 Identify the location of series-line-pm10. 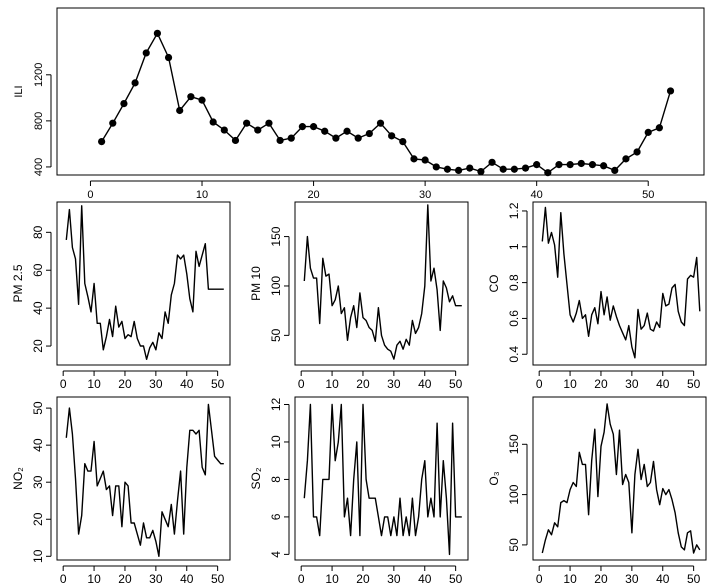
(382, 282).